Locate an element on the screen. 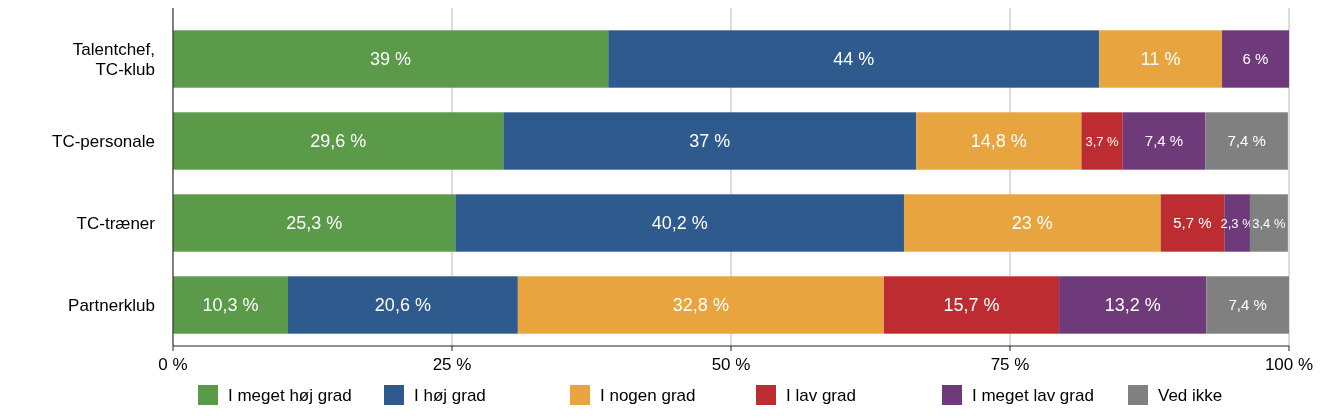 The width and height of the screenshot is (1332, 419). legend-label: I høj grad is located at coordinates (450, 395).